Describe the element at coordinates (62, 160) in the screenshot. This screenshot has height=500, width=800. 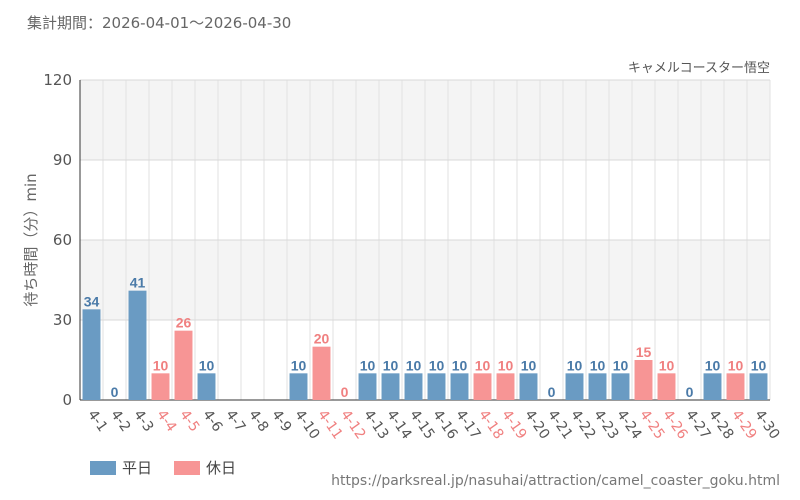
I see `y-tick-label: 90` at that location.